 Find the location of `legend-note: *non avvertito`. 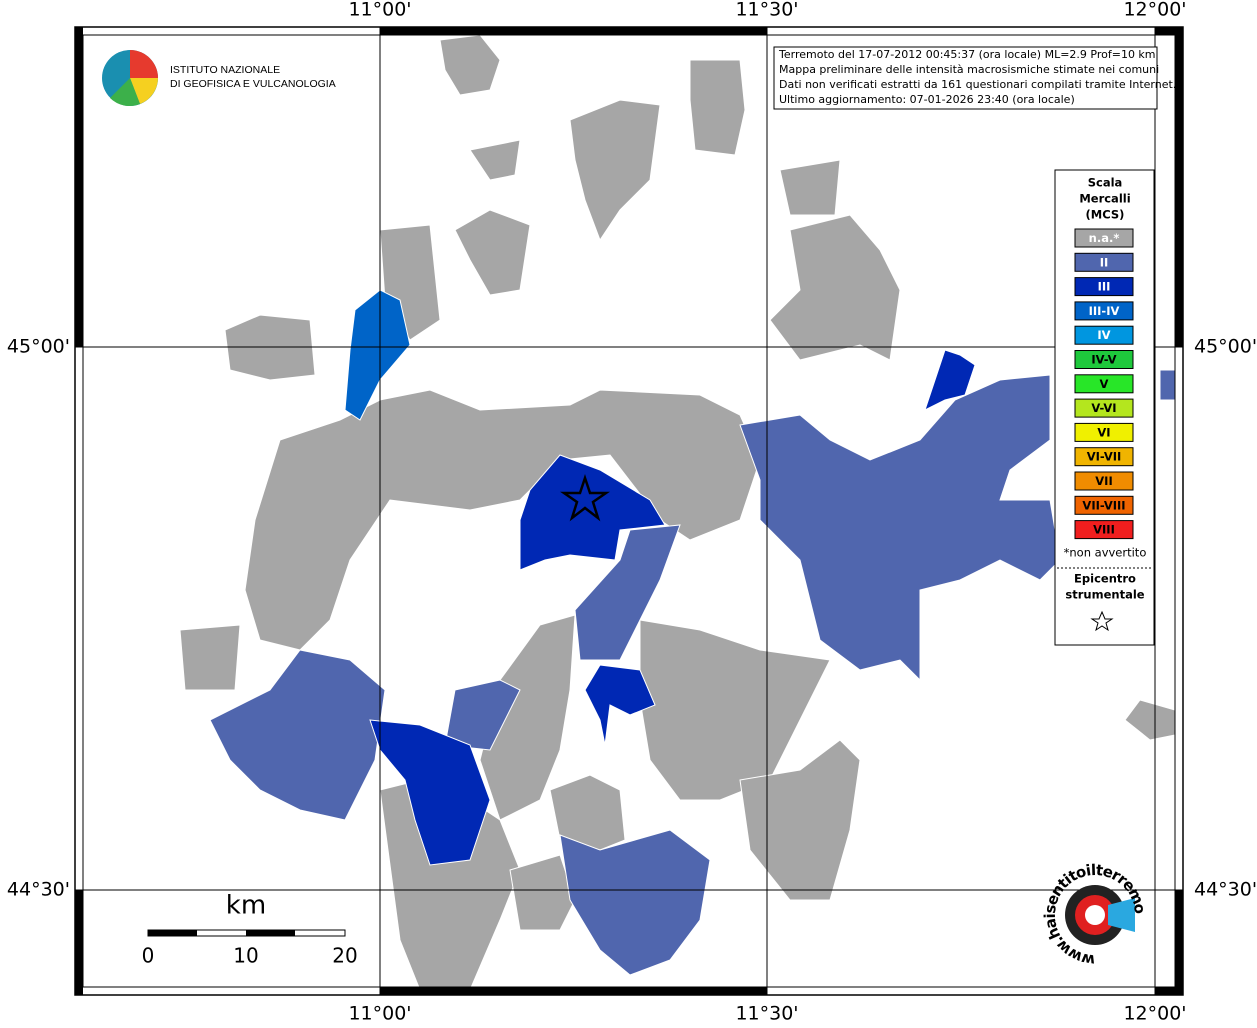

legend-note: *non avvertito is located at coordinates (1105, 553).